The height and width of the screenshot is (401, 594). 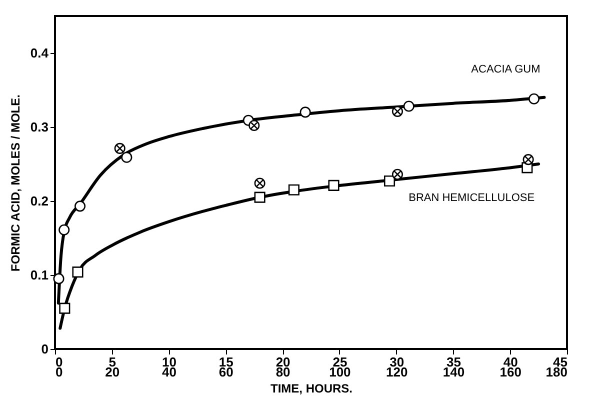 I want to click on y-tick-label: 0, so click(x=44, y=349).